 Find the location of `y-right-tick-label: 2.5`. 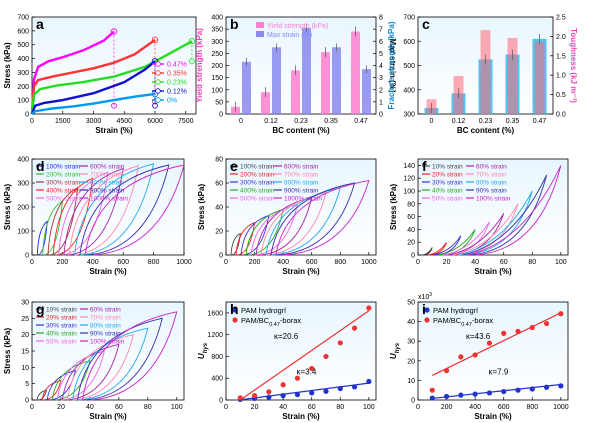

y-right-tick-label: 2.5 is located at coordinates (561, 18).